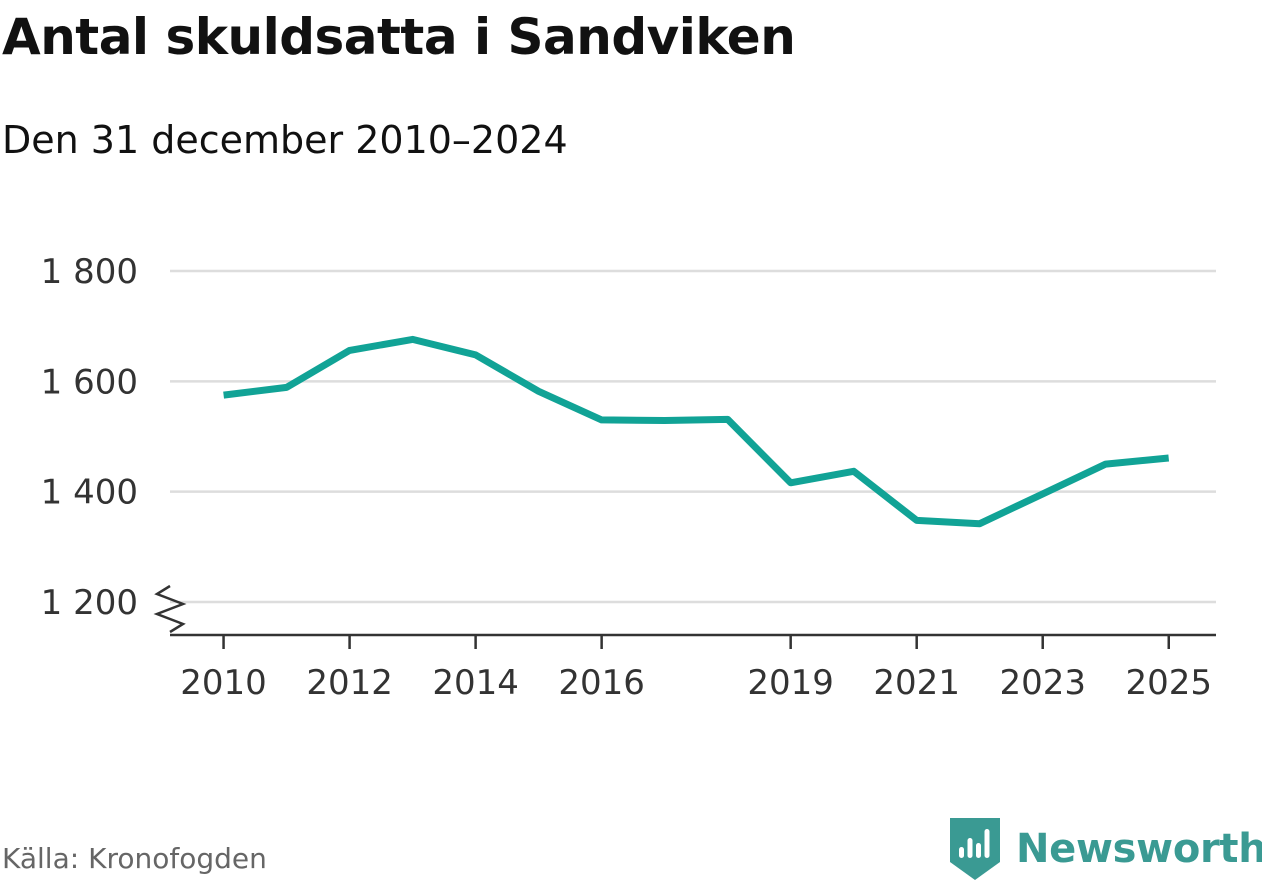  What do you see at coordinates (1139, 849) in the screenshot?
I see `brand-name: Newsworthy` at bounding box center [1139, 849].